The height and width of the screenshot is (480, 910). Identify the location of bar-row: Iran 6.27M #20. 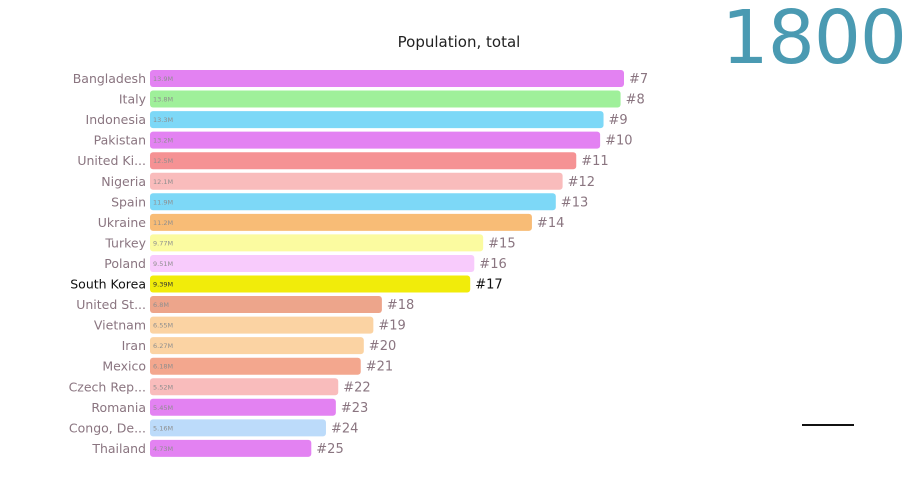
(259, 346).